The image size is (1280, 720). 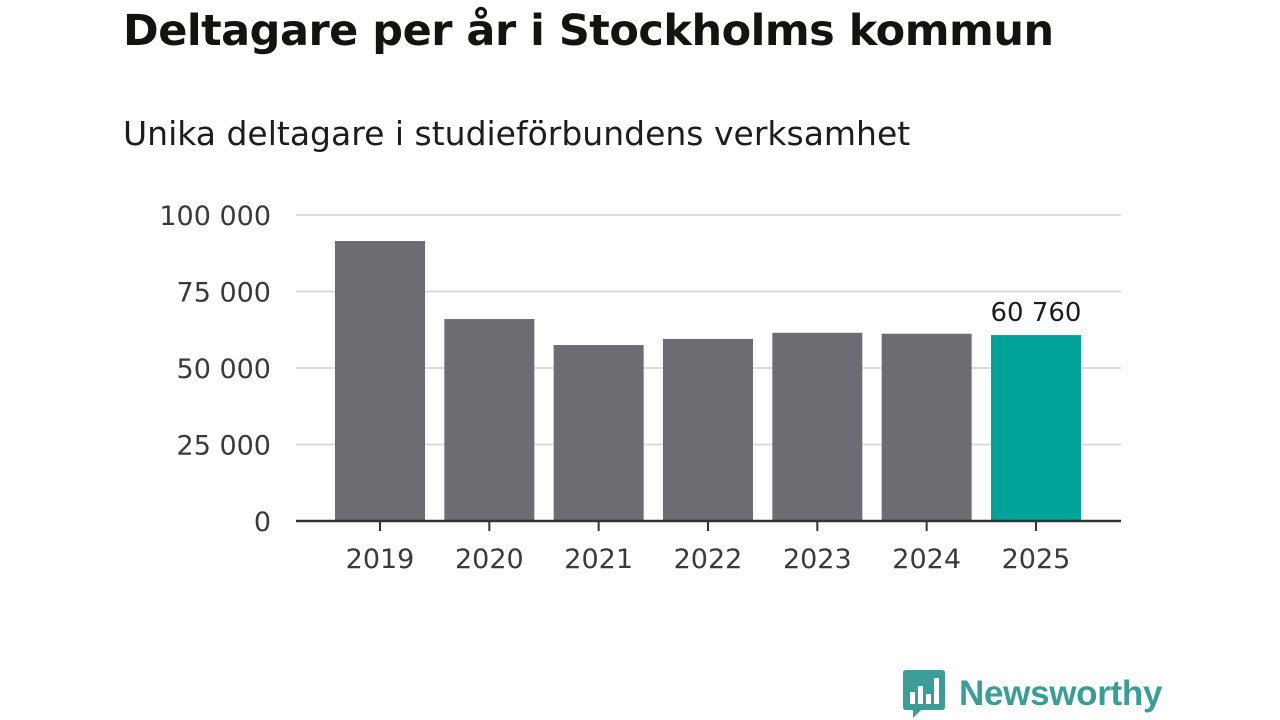 I want to click on y-tick-label: 50 000, so click(x=224, y=369).